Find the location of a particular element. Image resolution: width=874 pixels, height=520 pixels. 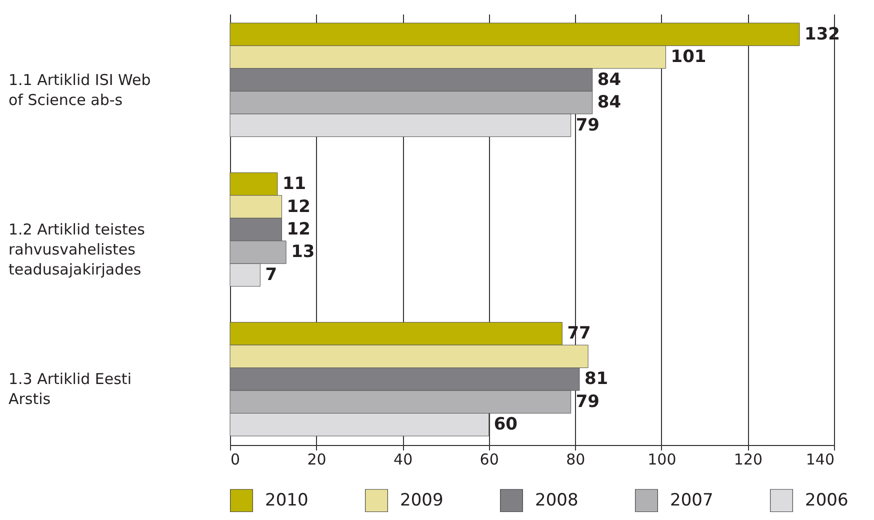

x-tick-label: 0 is located at coordinates (235, 459).